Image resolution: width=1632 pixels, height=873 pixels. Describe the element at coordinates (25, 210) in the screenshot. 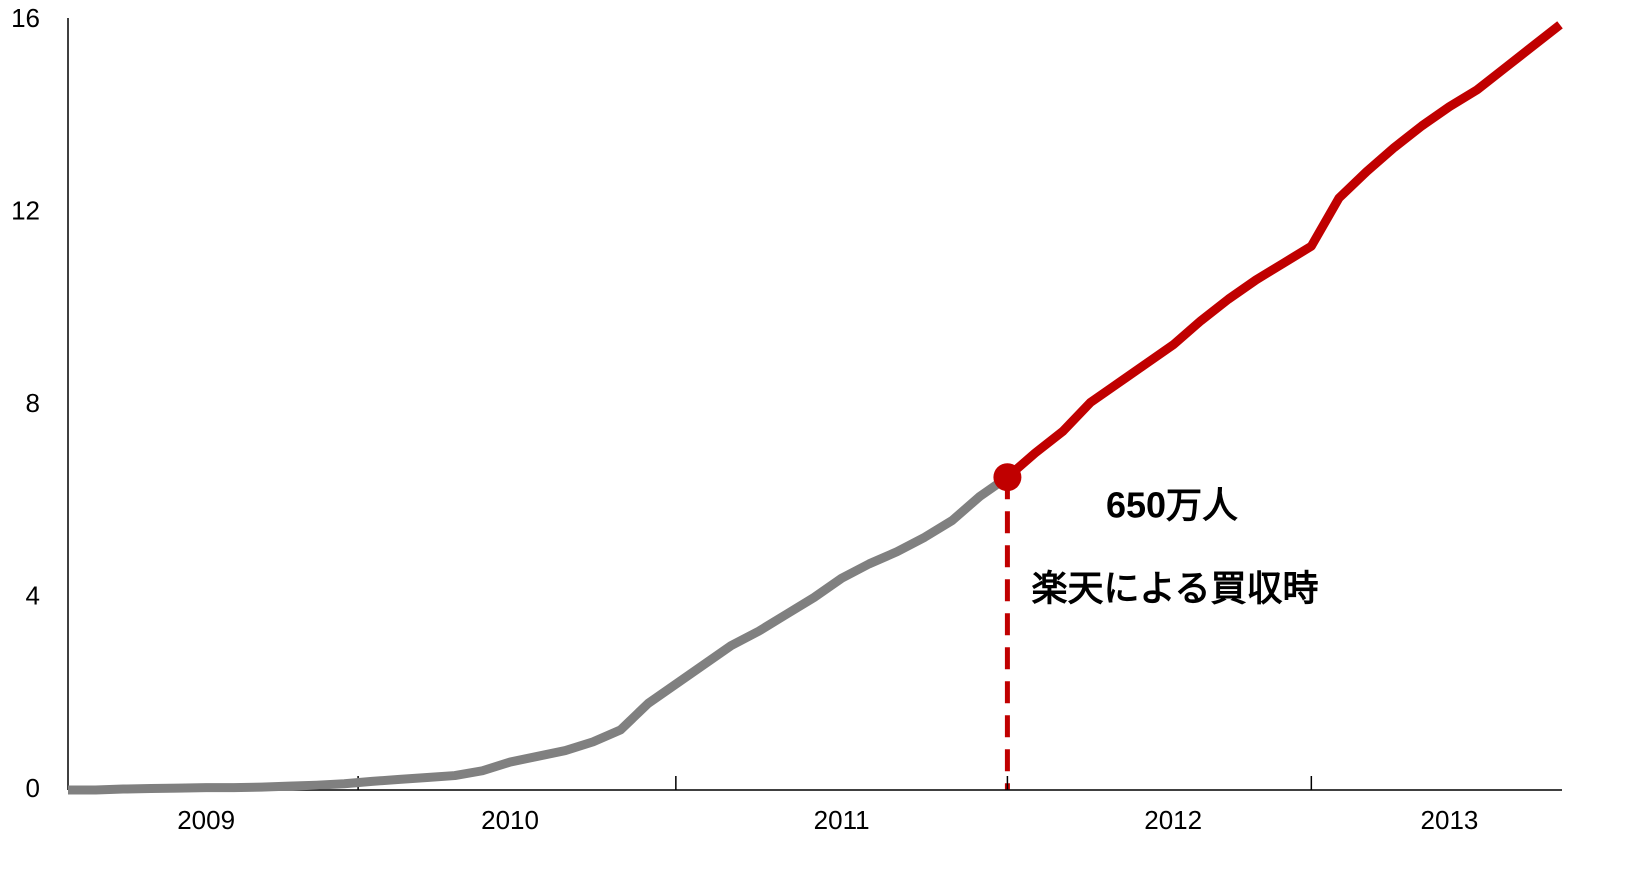

I see `y-tick-label: 12` at that location.